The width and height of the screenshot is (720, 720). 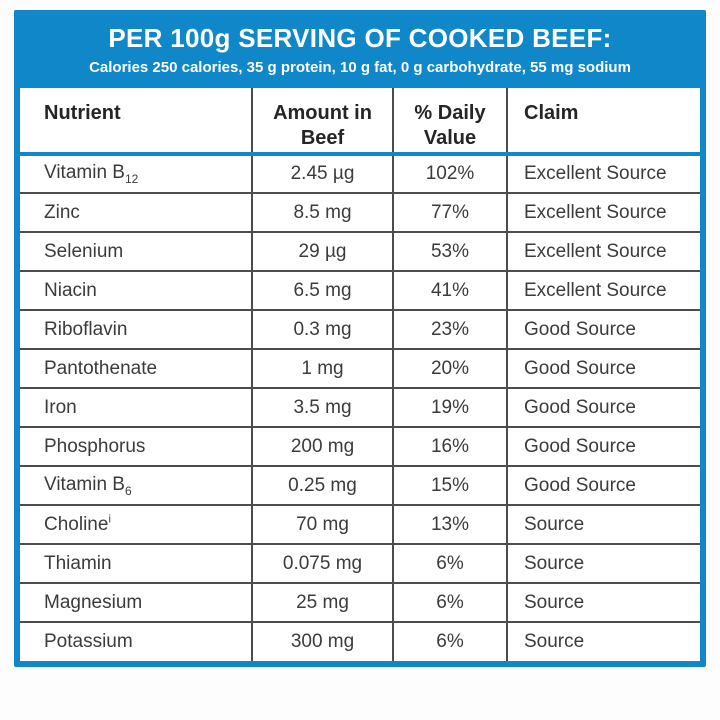 I want to click on table-row: Phosphorus 200 mg 16% Good Source, so click(x=360, y=446).